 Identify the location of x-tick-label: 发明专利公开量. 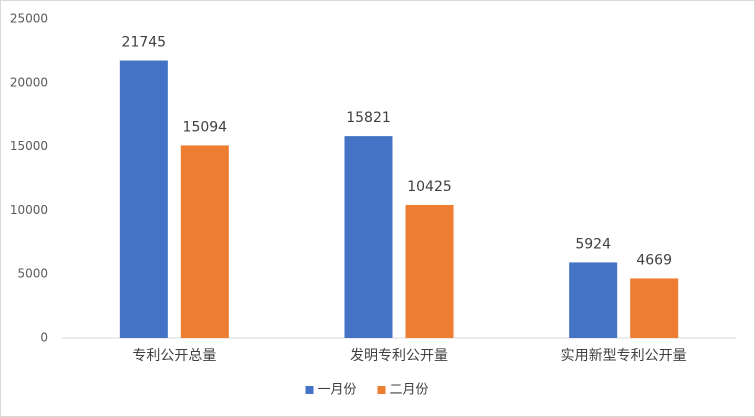
(399, 356).